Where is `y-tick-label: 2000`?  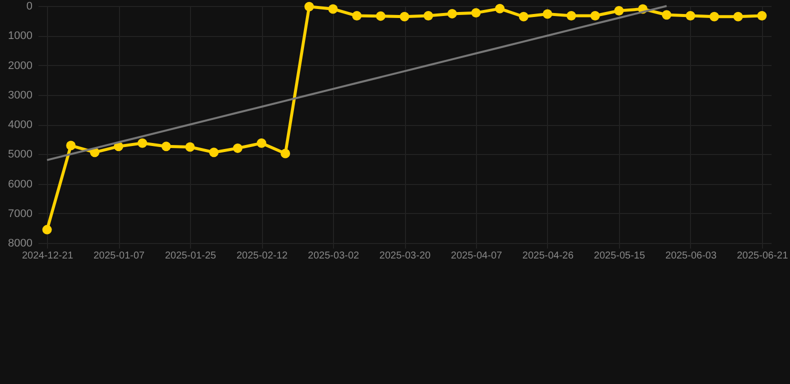 y-tick-label: 2000 is located at coordinates (20, 66).